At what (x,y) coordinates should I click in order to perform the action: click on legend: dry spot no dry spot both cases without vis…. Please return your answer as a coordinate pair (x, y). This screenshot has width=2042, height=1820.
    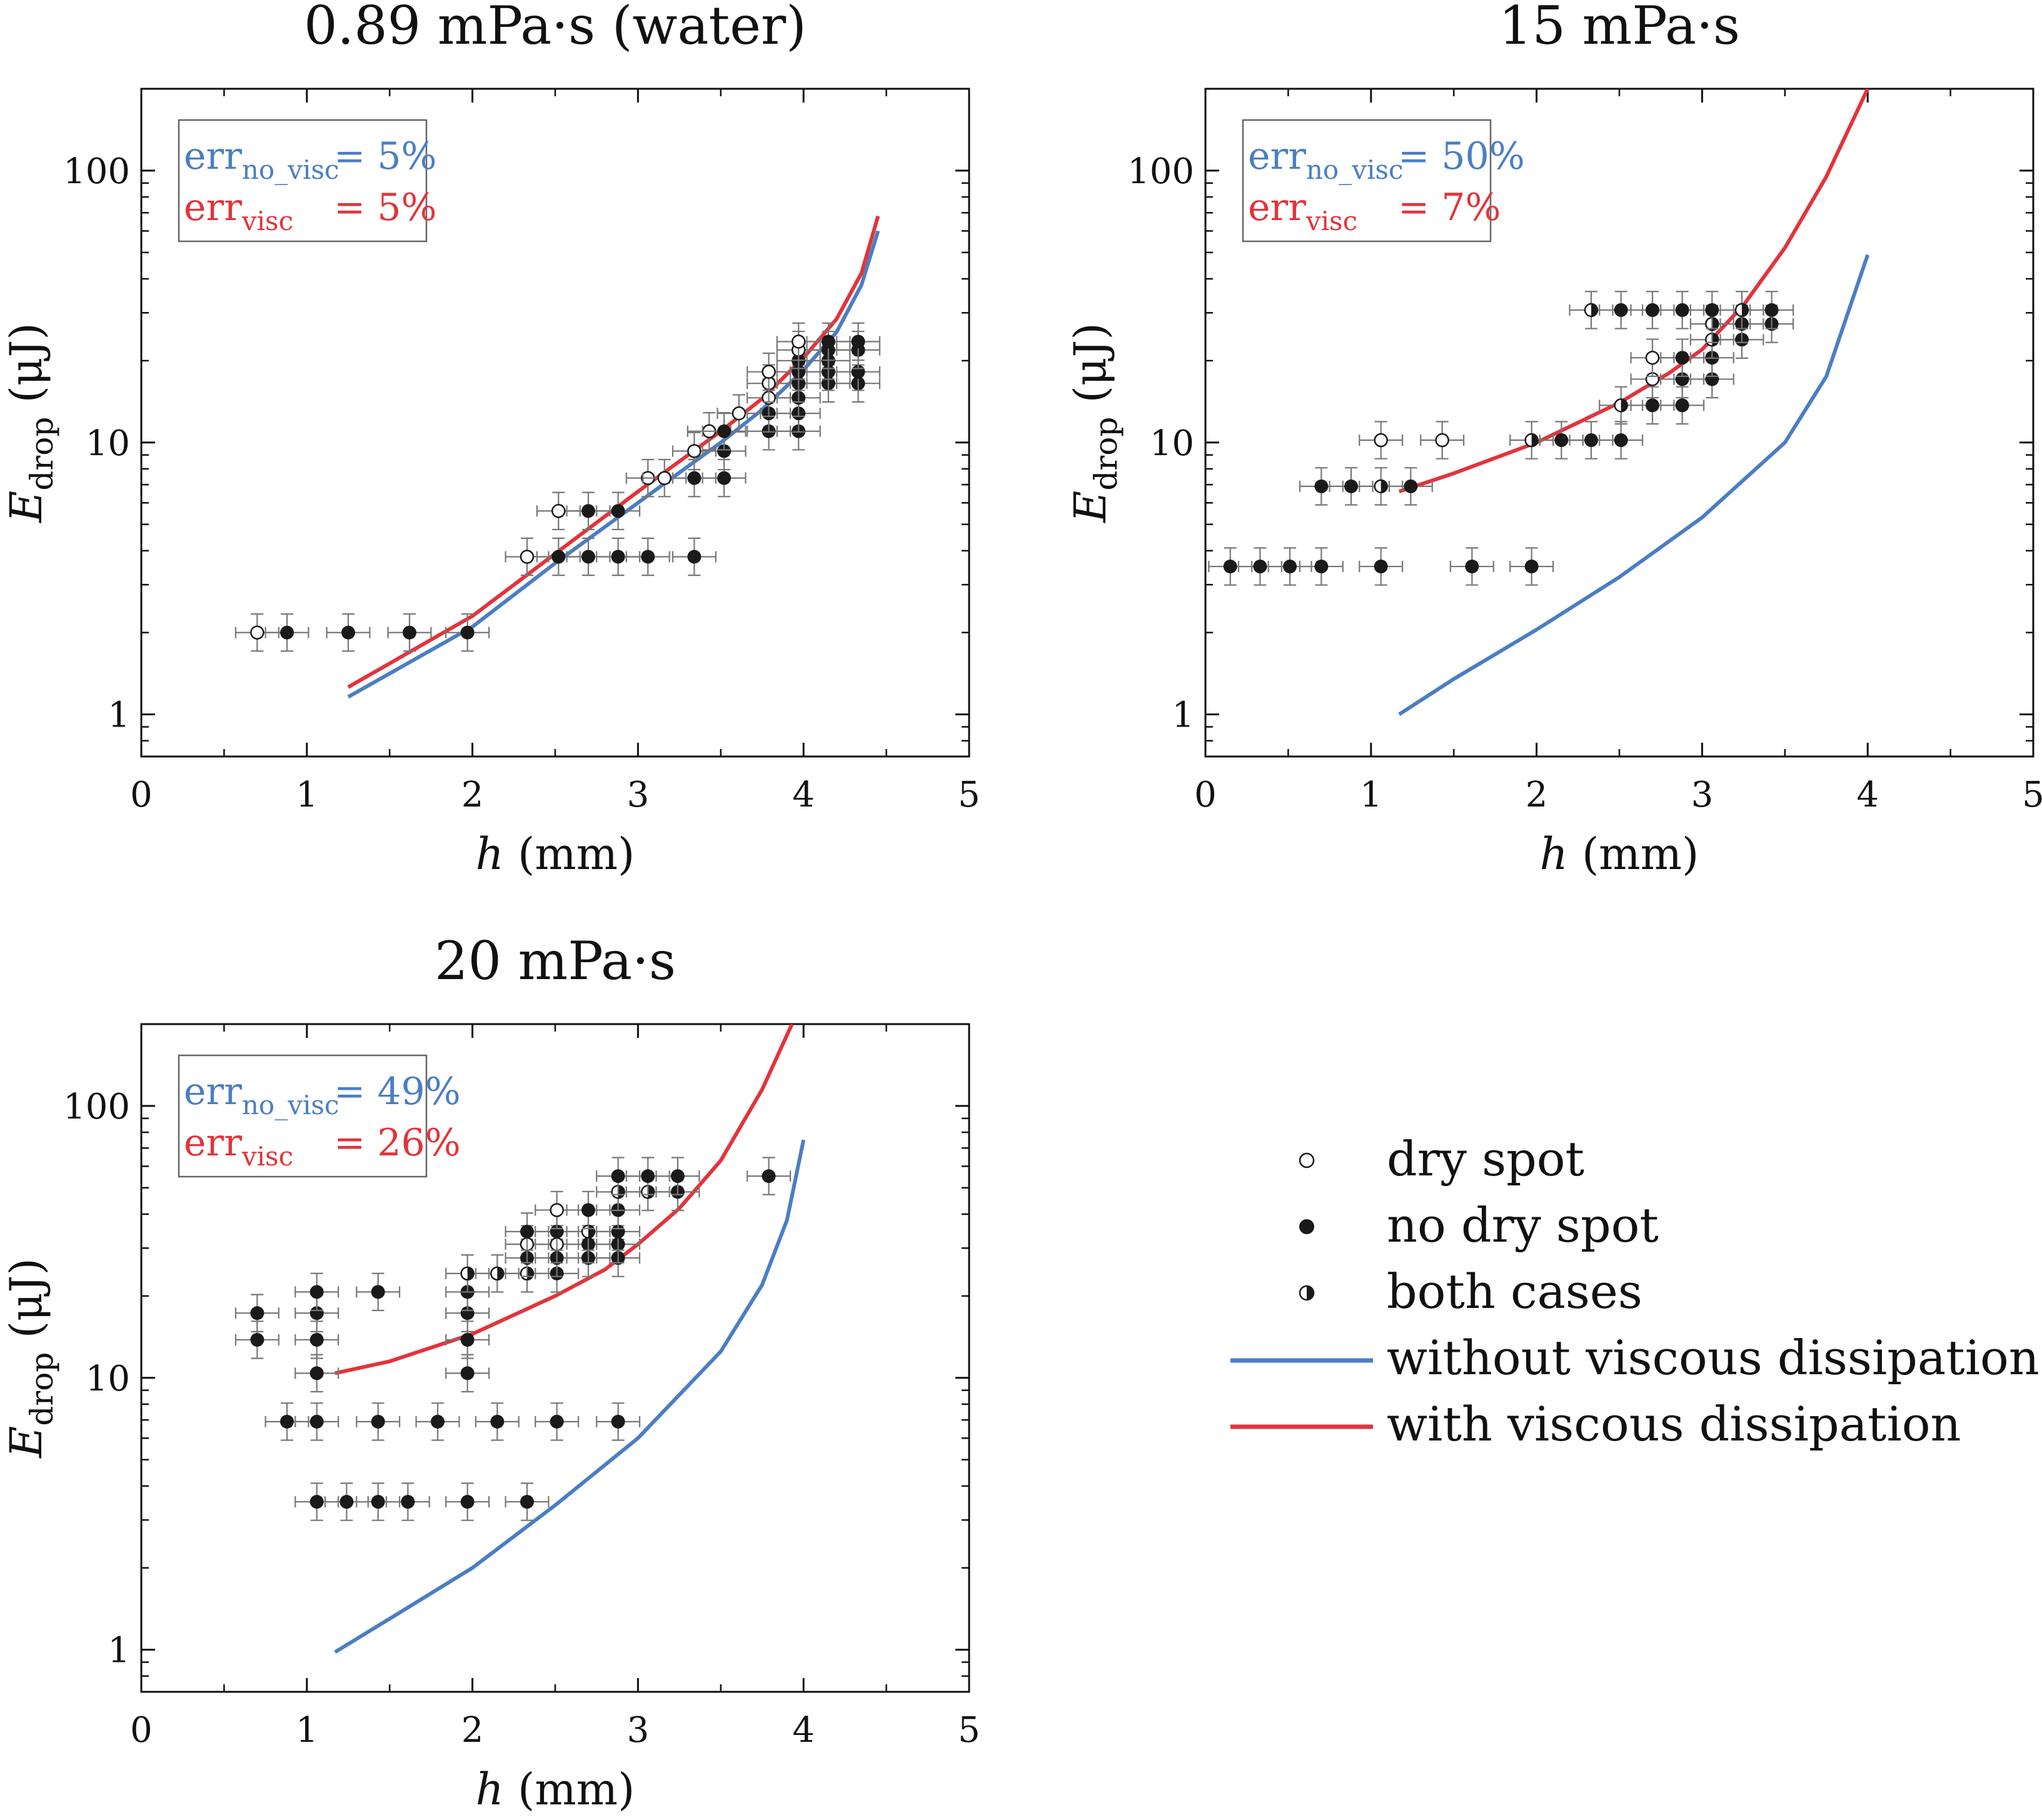
    Looking at the image, I should click on (1634, 1291).